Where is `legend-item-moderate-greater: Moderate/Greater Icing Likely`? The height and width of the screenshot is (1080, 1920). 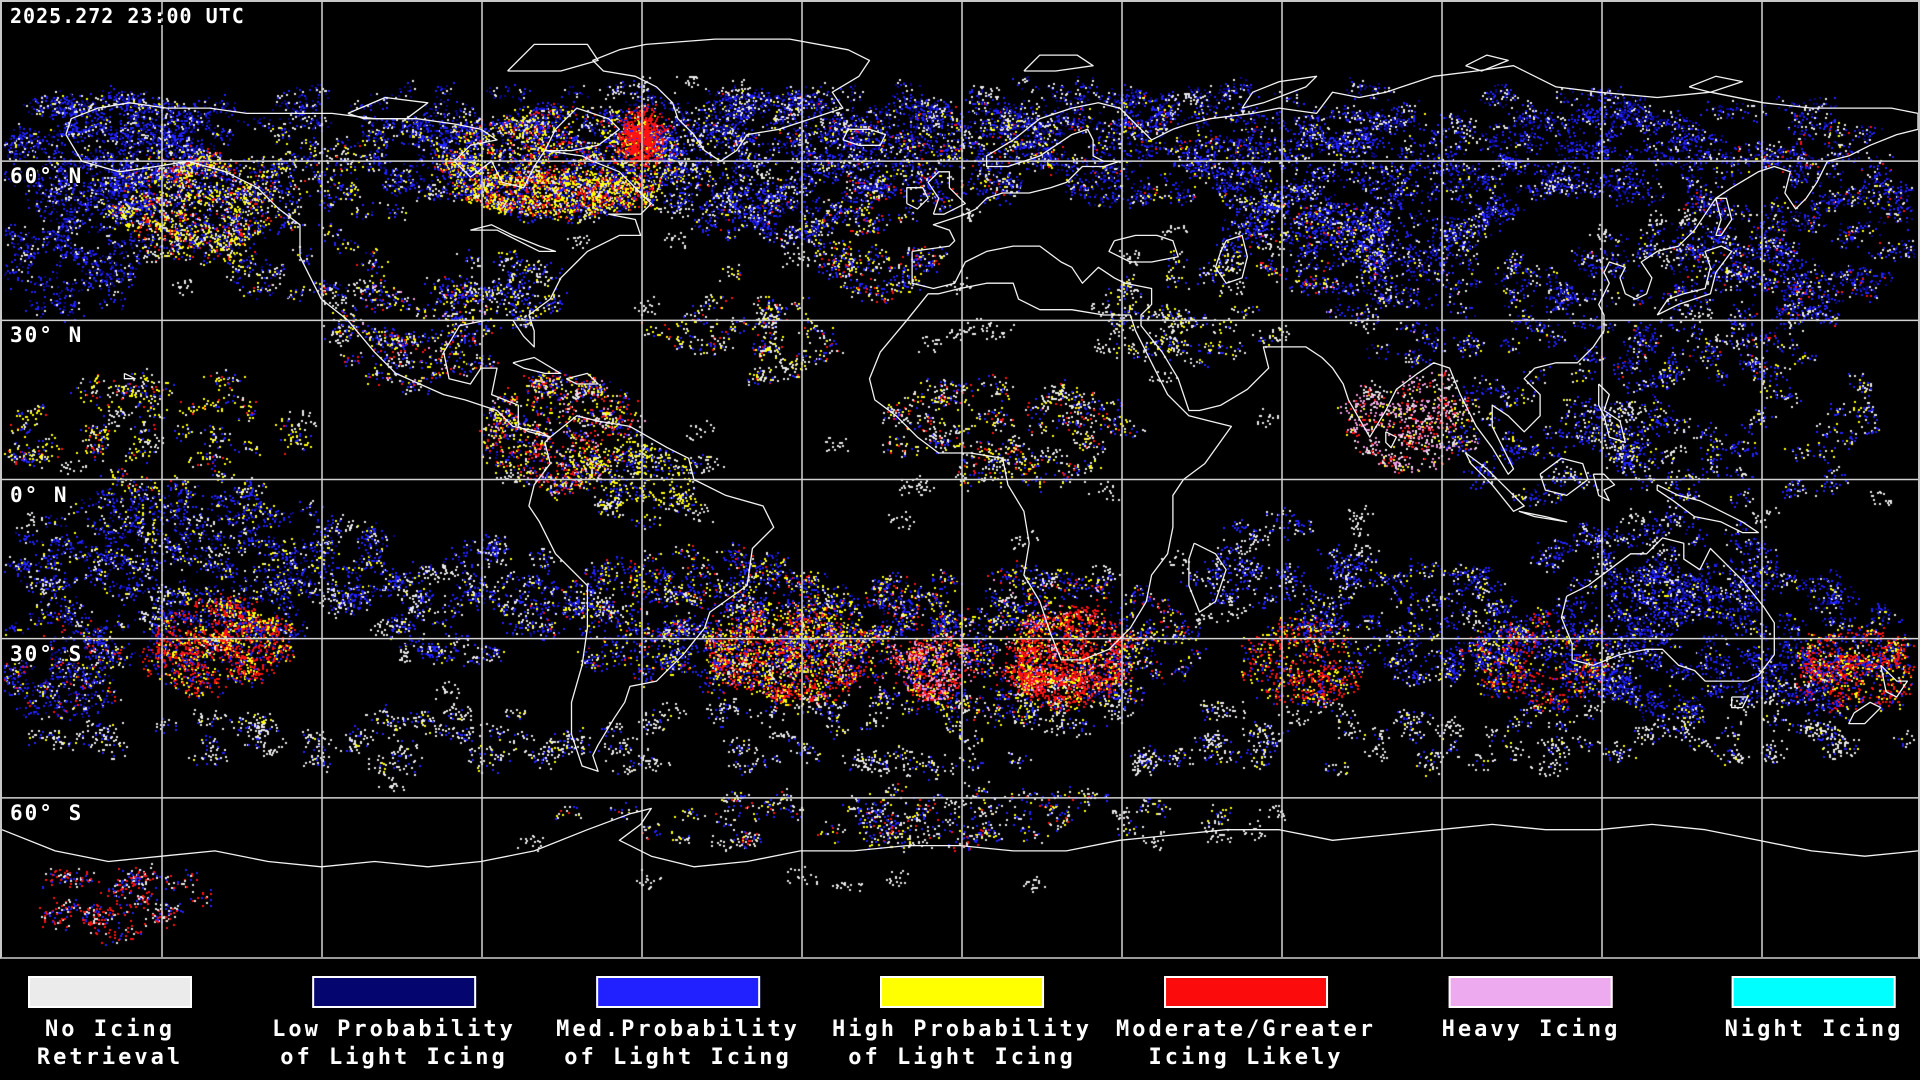
legend-item-moderate-greater: Moderate/Greater Icing Likely is located at coordinates (1246, 1024).